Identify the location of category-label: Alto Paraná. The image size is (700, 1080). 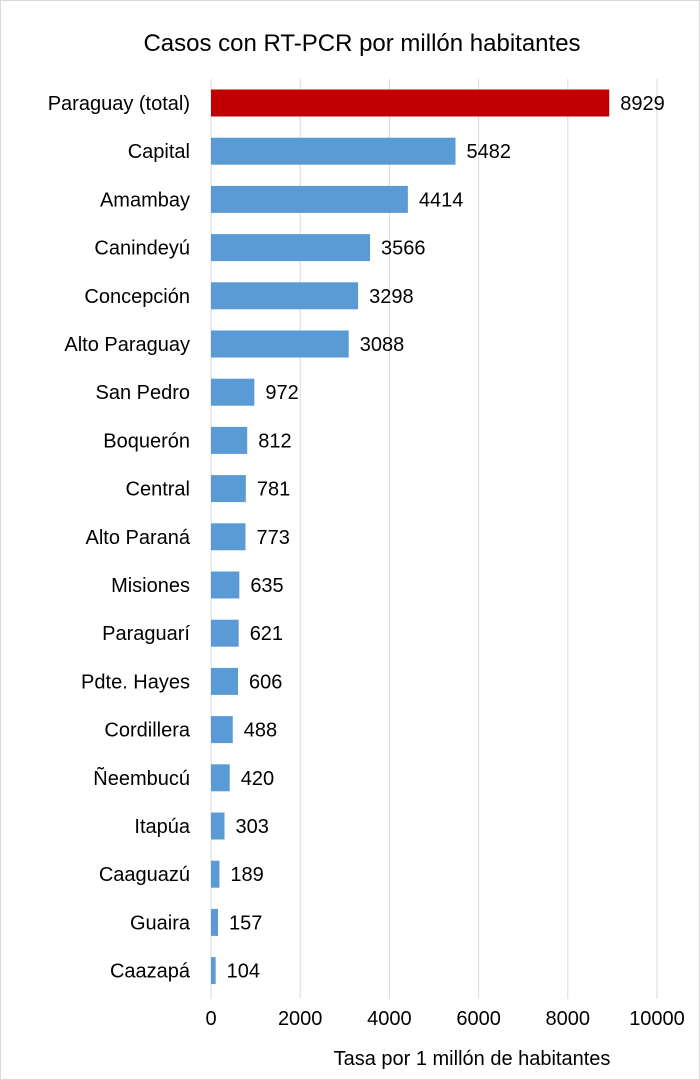
(137, 538).